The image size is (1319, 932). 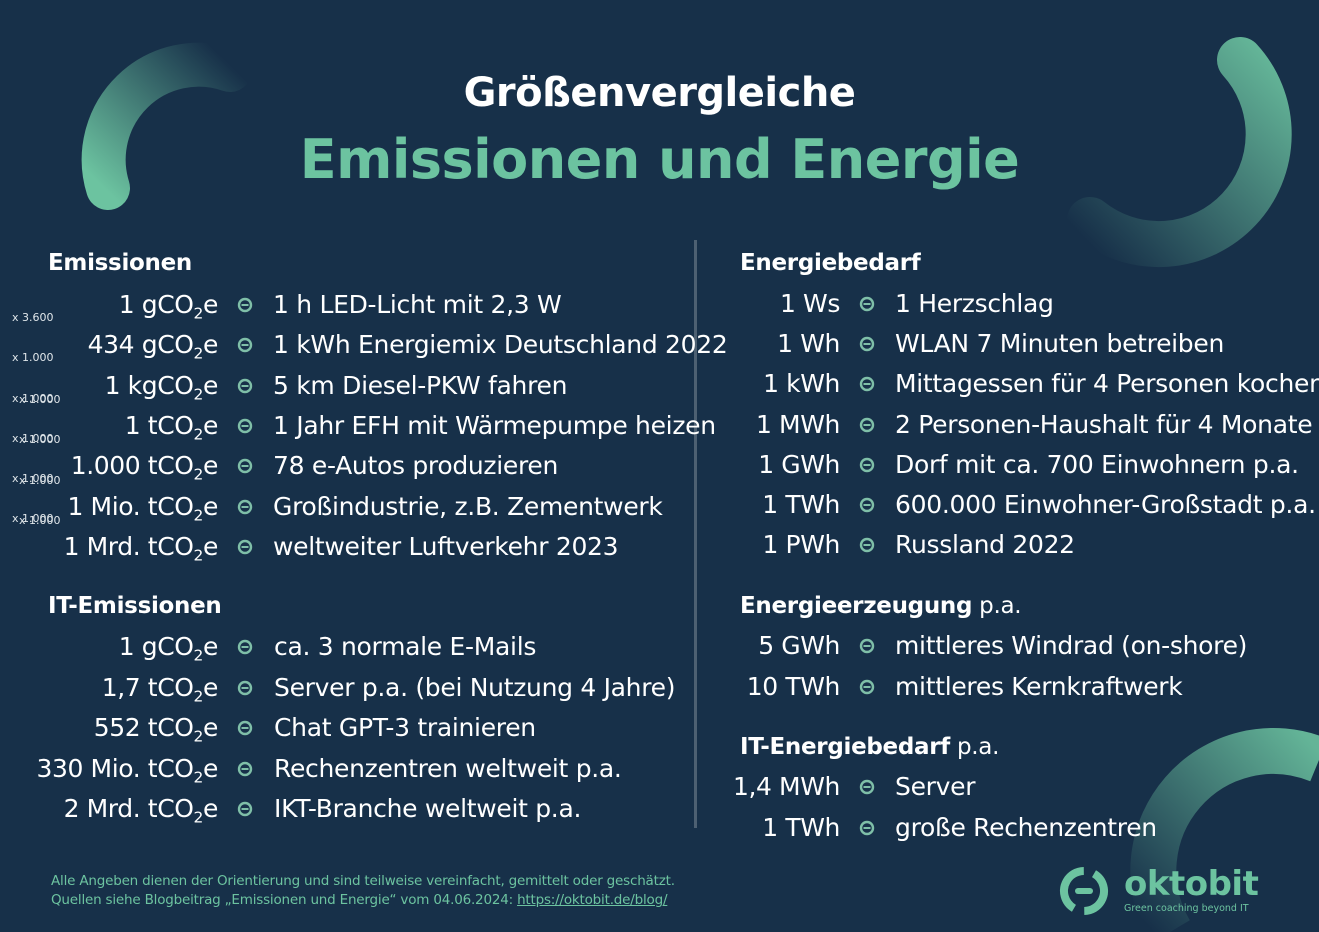 I want to click on row-value: 1 GWh, so click(x=799, y=464).